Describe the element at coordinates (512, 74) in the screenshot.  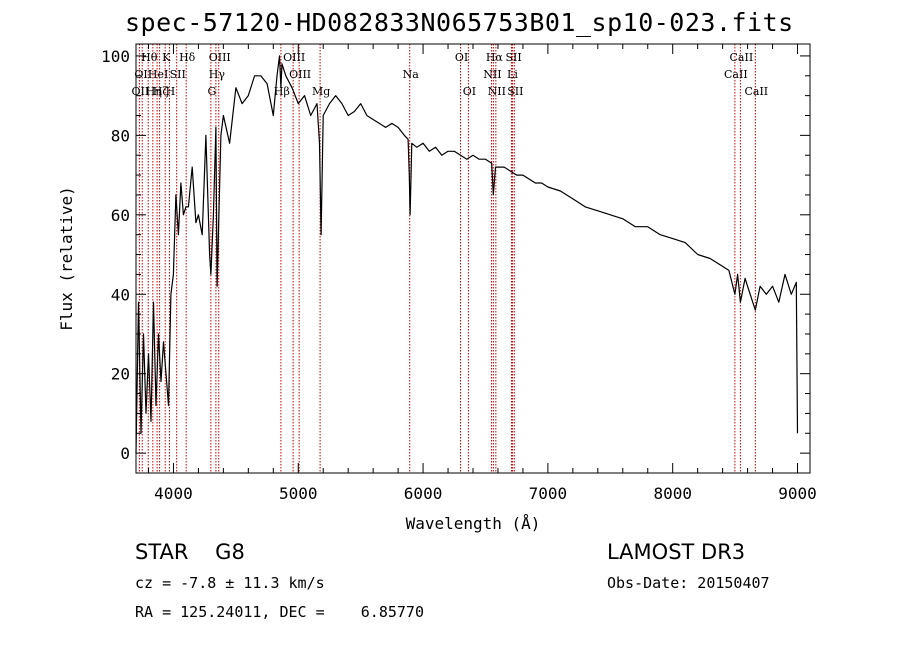
I see `spectral-line-label: Li` at that location.